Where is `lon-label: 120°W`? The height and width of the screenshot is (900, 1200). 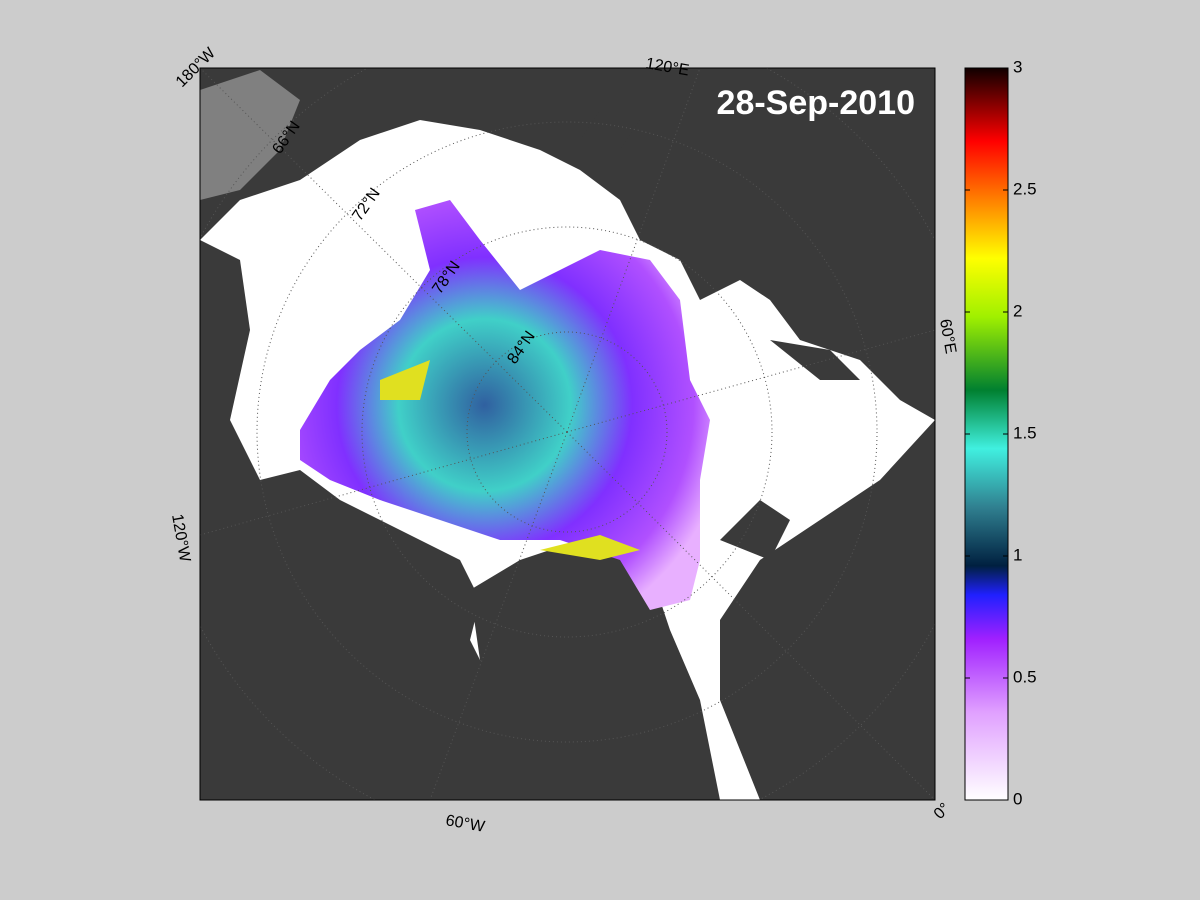 lon-label: 120°W is located at coordinates (180, 538).